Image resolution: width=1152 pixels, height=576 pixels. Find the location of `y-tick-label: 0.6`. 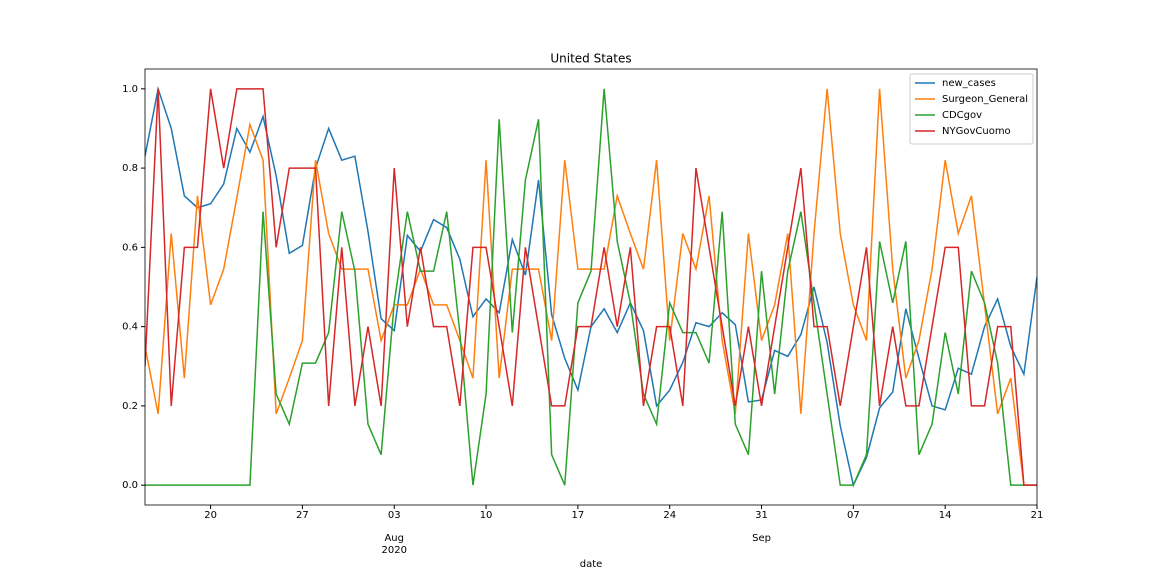

y-tick-label: 0.6 is located at coordinates (130, 247).